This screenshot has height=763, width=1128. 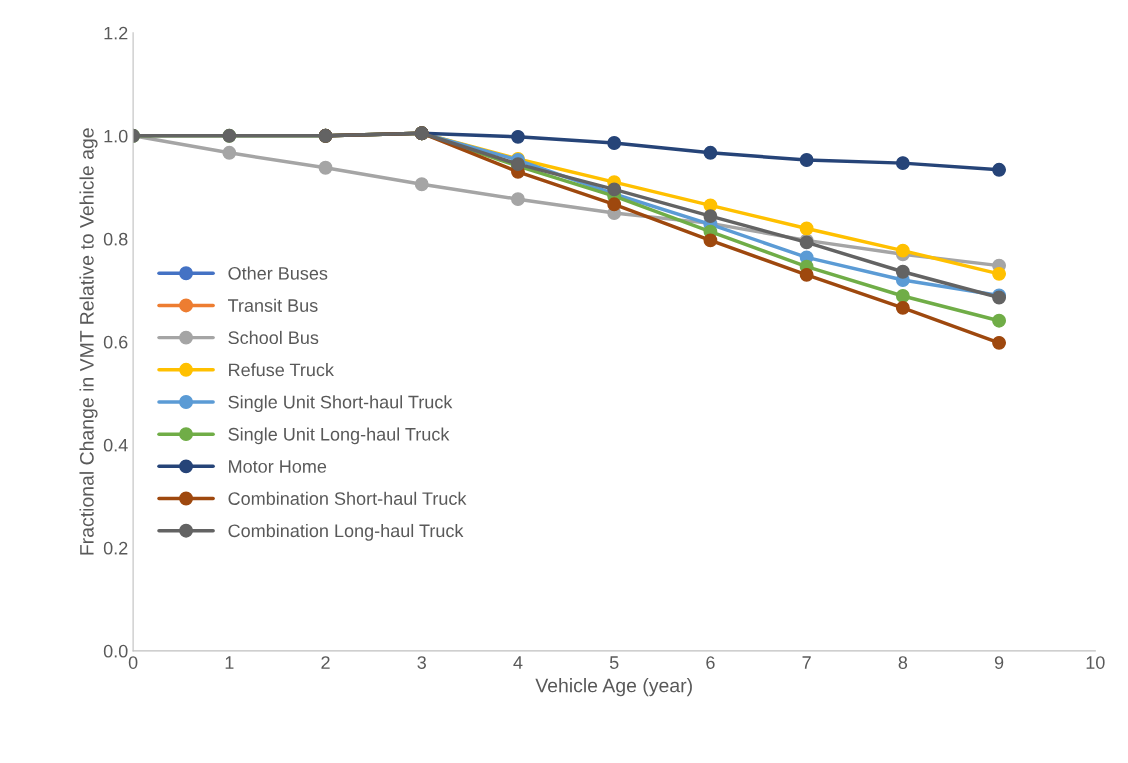 I want to click on legend-label: Motor Home, so click(x=278, y=466).